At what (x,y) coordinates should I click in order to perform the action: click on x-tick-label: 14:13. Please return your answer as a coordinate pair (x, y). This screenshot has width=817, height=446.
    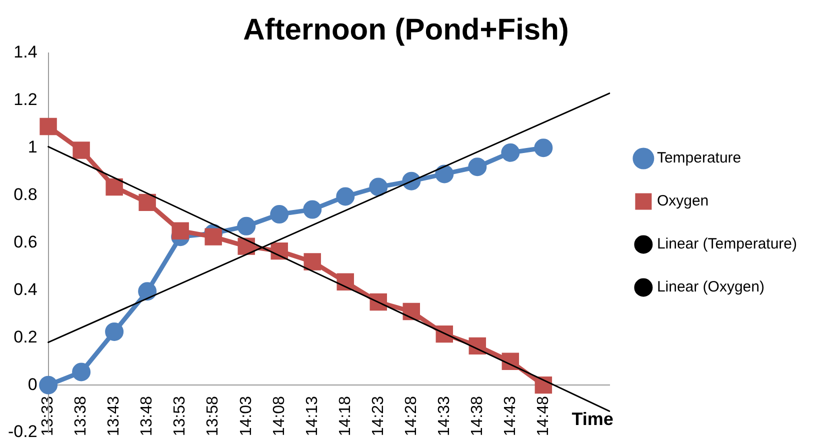
    Looking at the image, I should click on (312, 416).